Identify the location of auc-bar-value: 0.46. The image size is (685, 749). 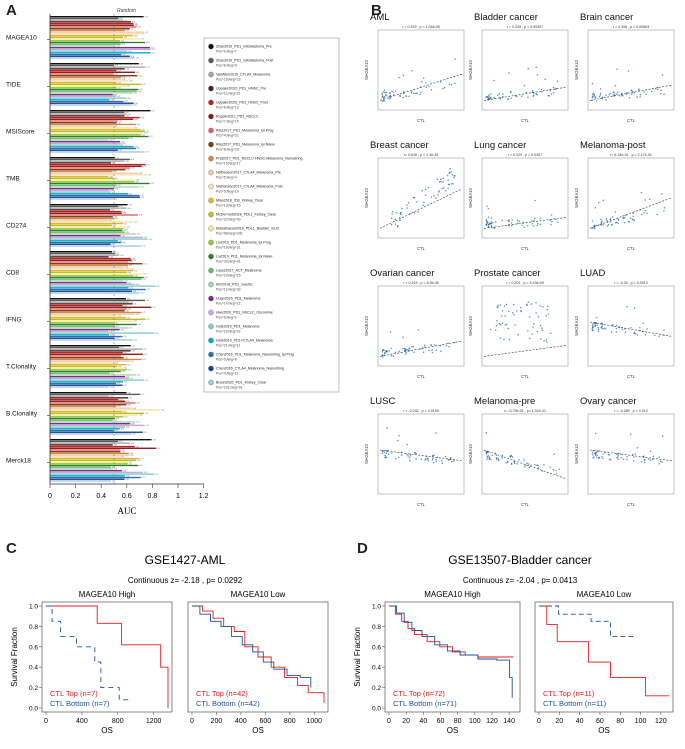
(111, 388).